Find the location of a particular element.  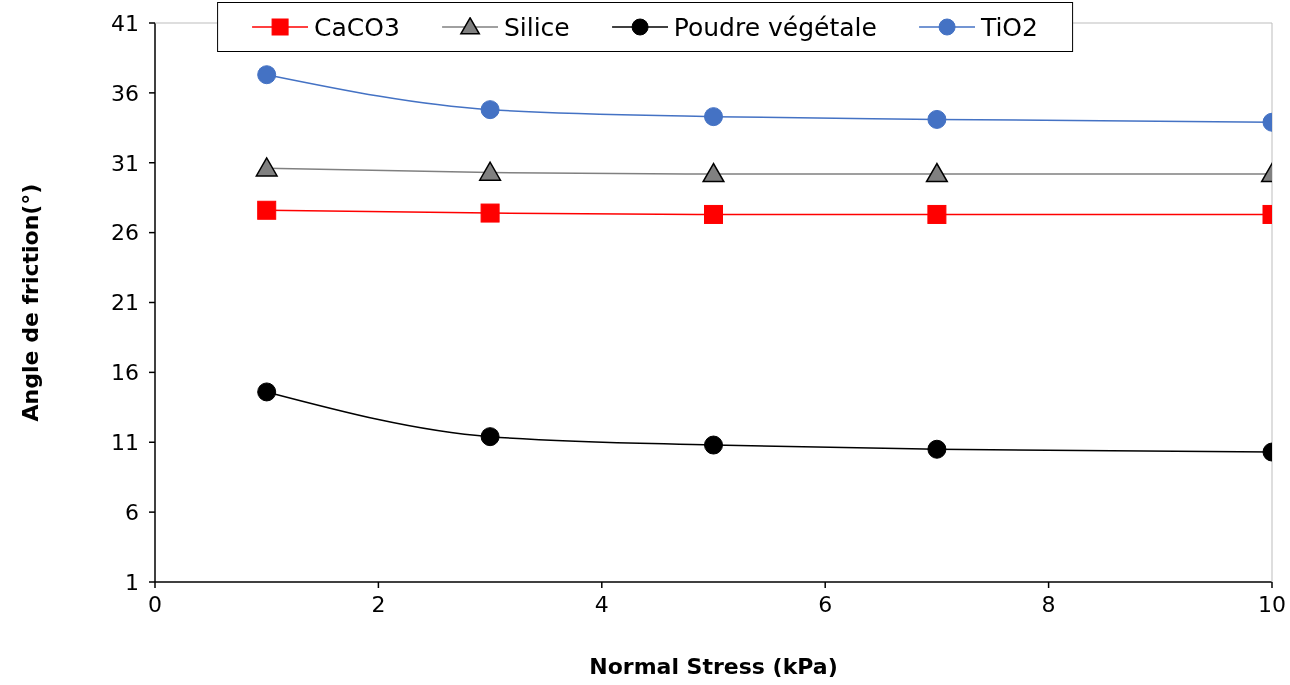

x-tick-label: 4 is located at coordinates (601, 604).